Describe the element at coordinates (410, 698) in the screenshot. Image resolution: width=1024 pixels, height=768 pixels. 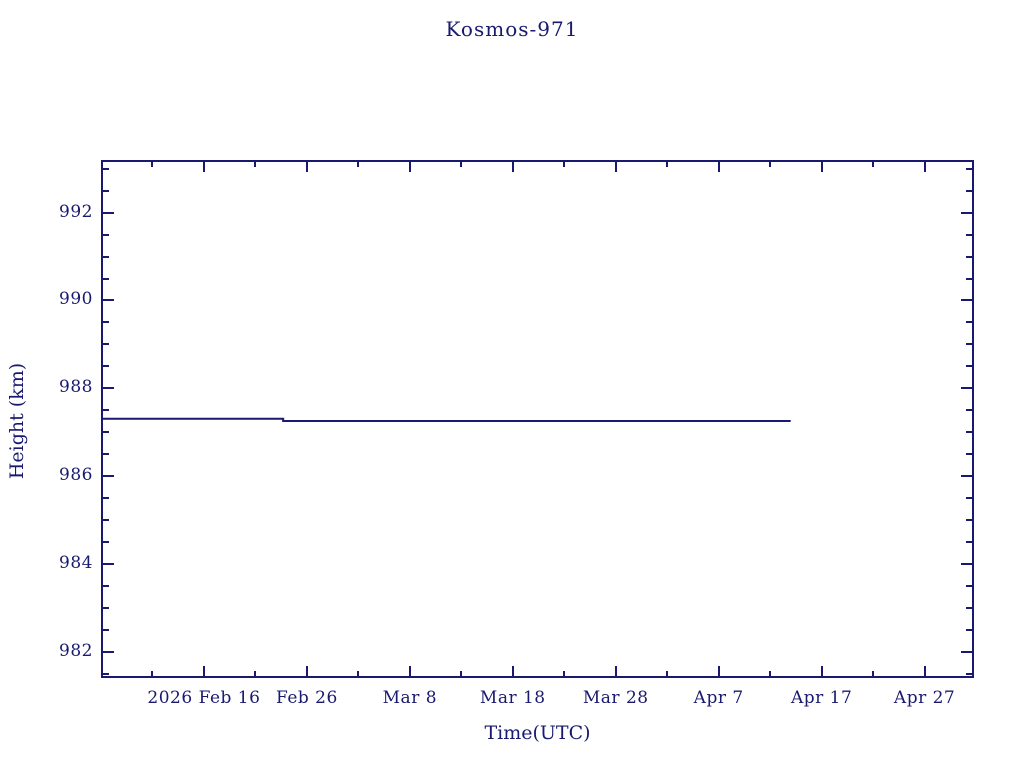
I see `x-tick-label: Mar 8` at that location.